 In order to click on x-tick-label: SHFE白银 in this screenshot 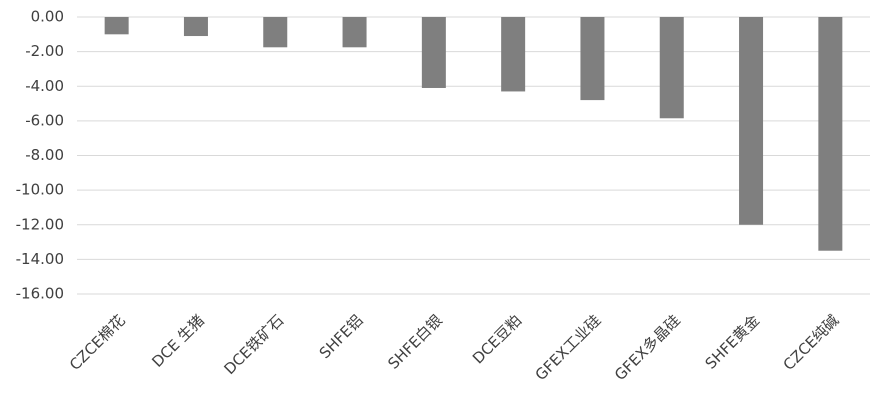, I will do `click(414, 341)`.